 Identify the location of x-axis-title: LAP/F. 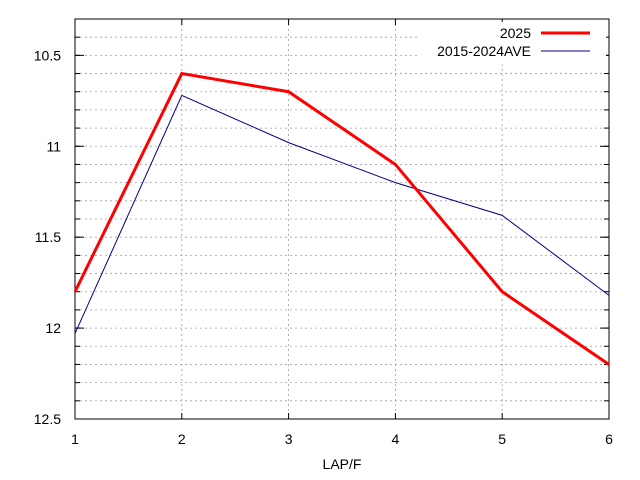
(342, 464).